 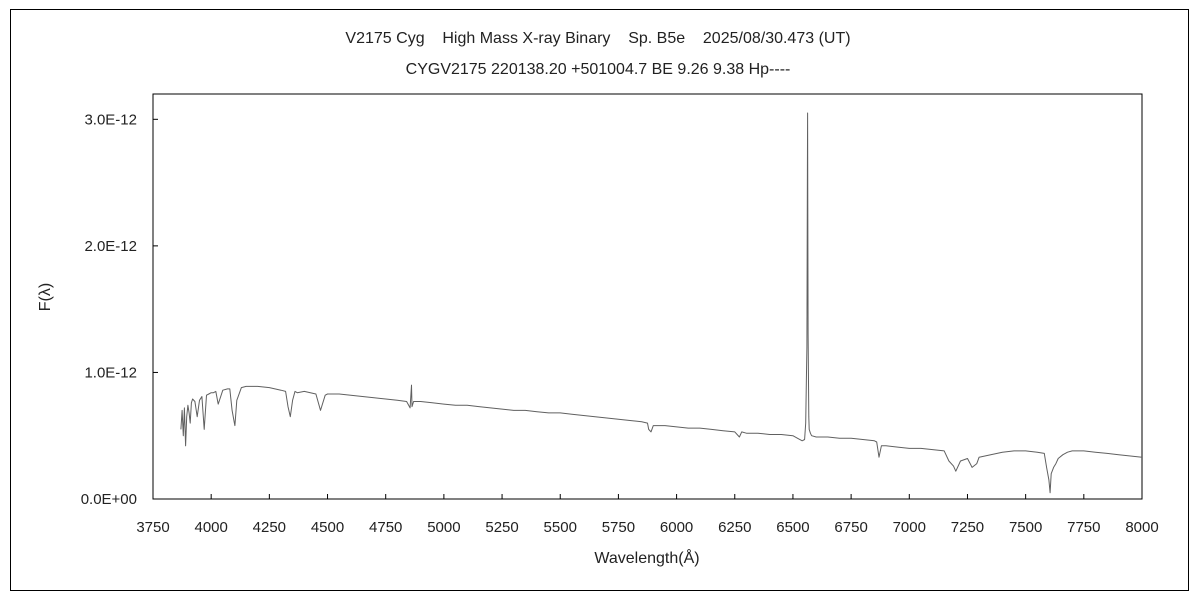 I want to click on x-tick-label: 7500, so click(x=1025, y=527).